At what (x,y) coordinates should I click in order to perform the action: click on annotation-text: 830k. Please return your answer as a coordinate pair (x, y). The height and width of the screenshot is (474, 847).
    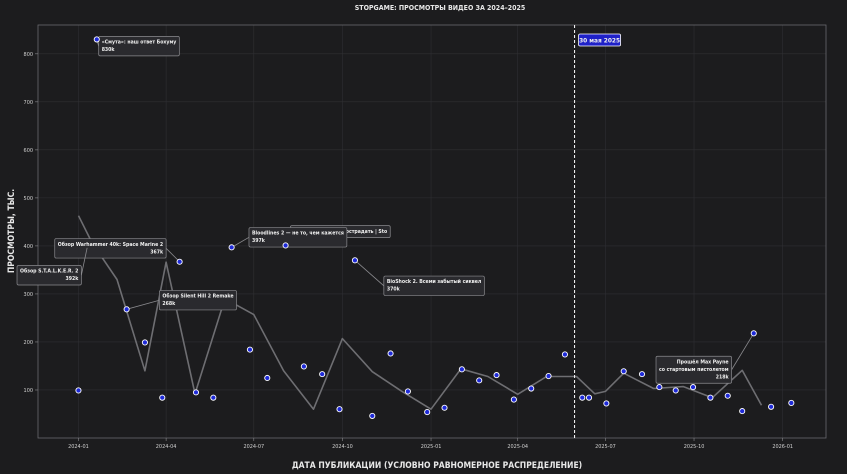
    Looking at the image, I should click on (109, 50).